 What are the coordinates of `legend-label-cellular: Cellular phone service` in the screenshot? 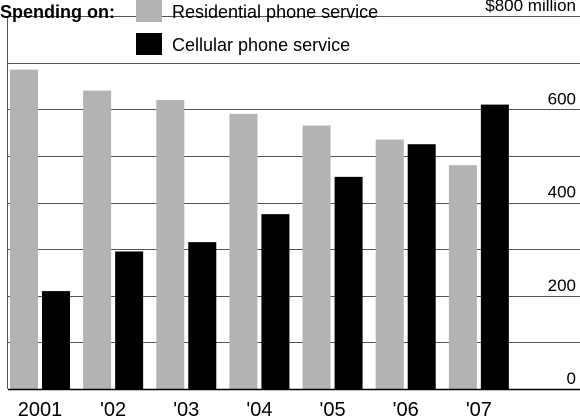 It's located at (261, 45).